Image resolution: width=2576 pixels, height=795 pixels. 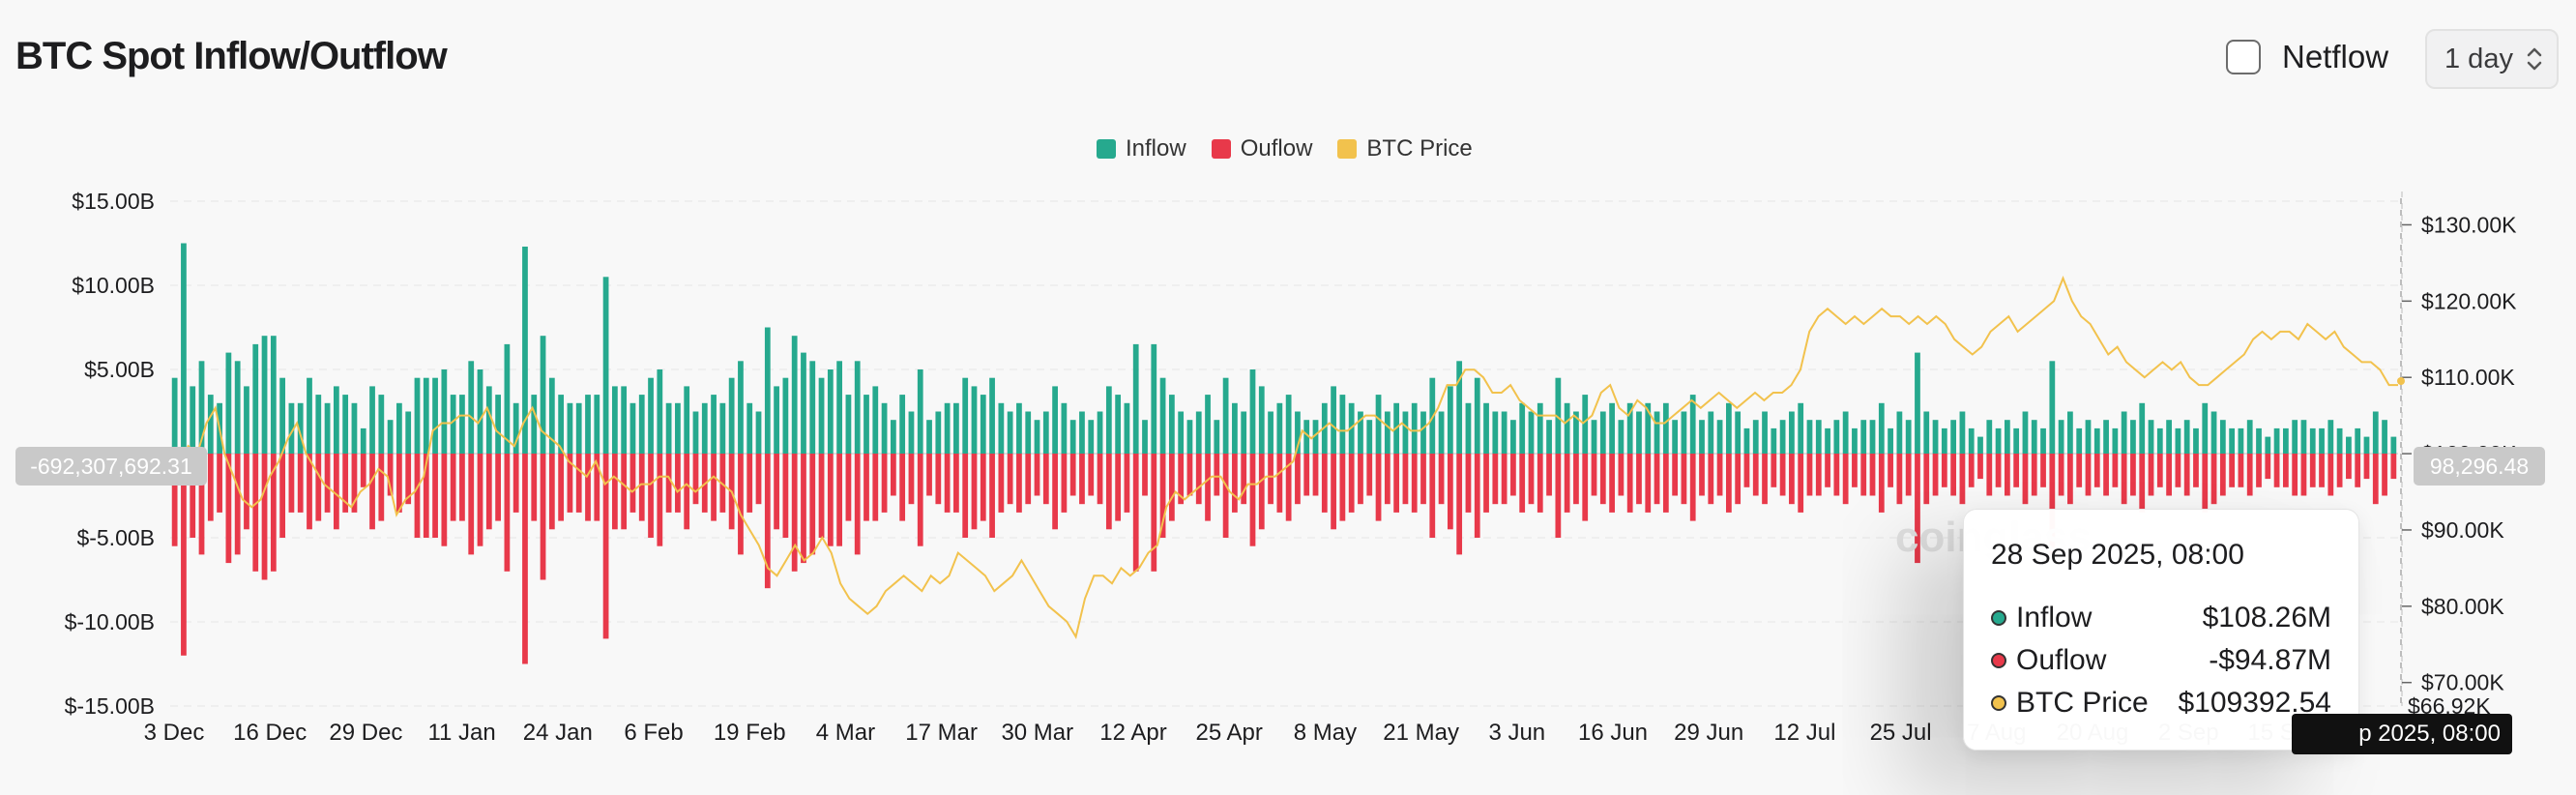 What do you see at coordinates (2243, 57) in the screenshot?
I see `netflow-checkbox` at bounding box center [2243, 57].